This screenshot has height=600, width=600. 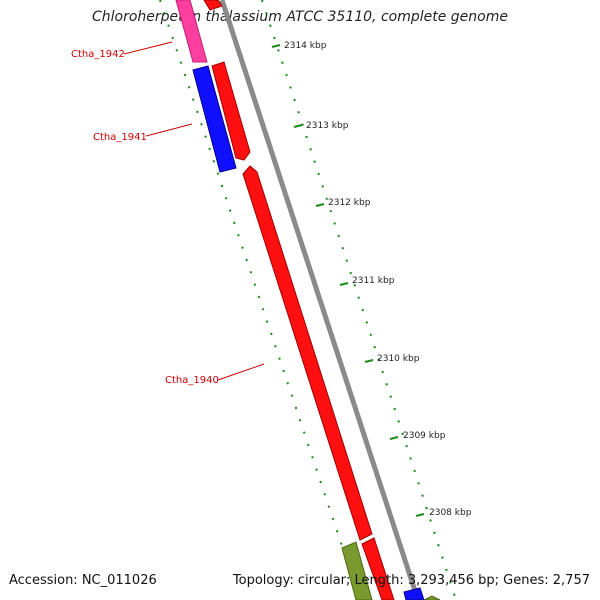 I want to click on accession-text: Accession: NC_011026, so click(x=83, y=580).